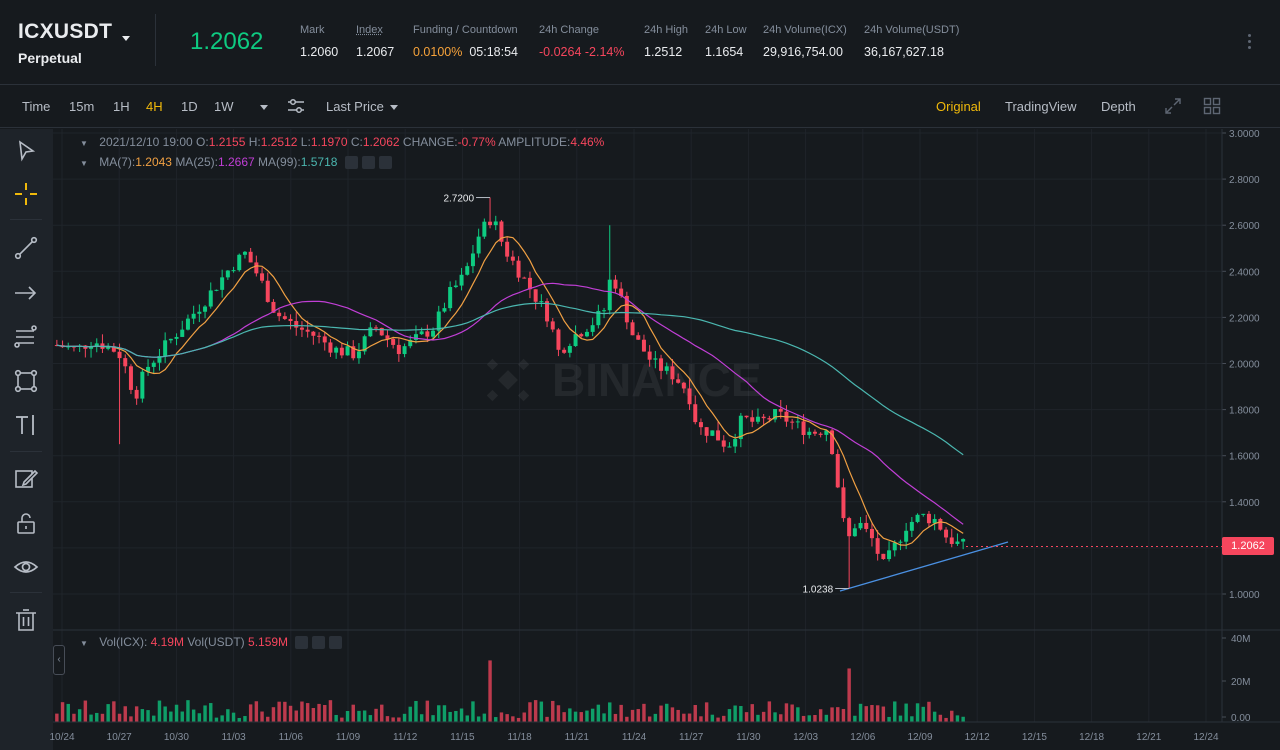 The image size is (1280, 750). What do you see at coordinates (1041, 106) in the screenshot?
I see `view-tradingview: TradingView` at bounding box center [1041, 106].